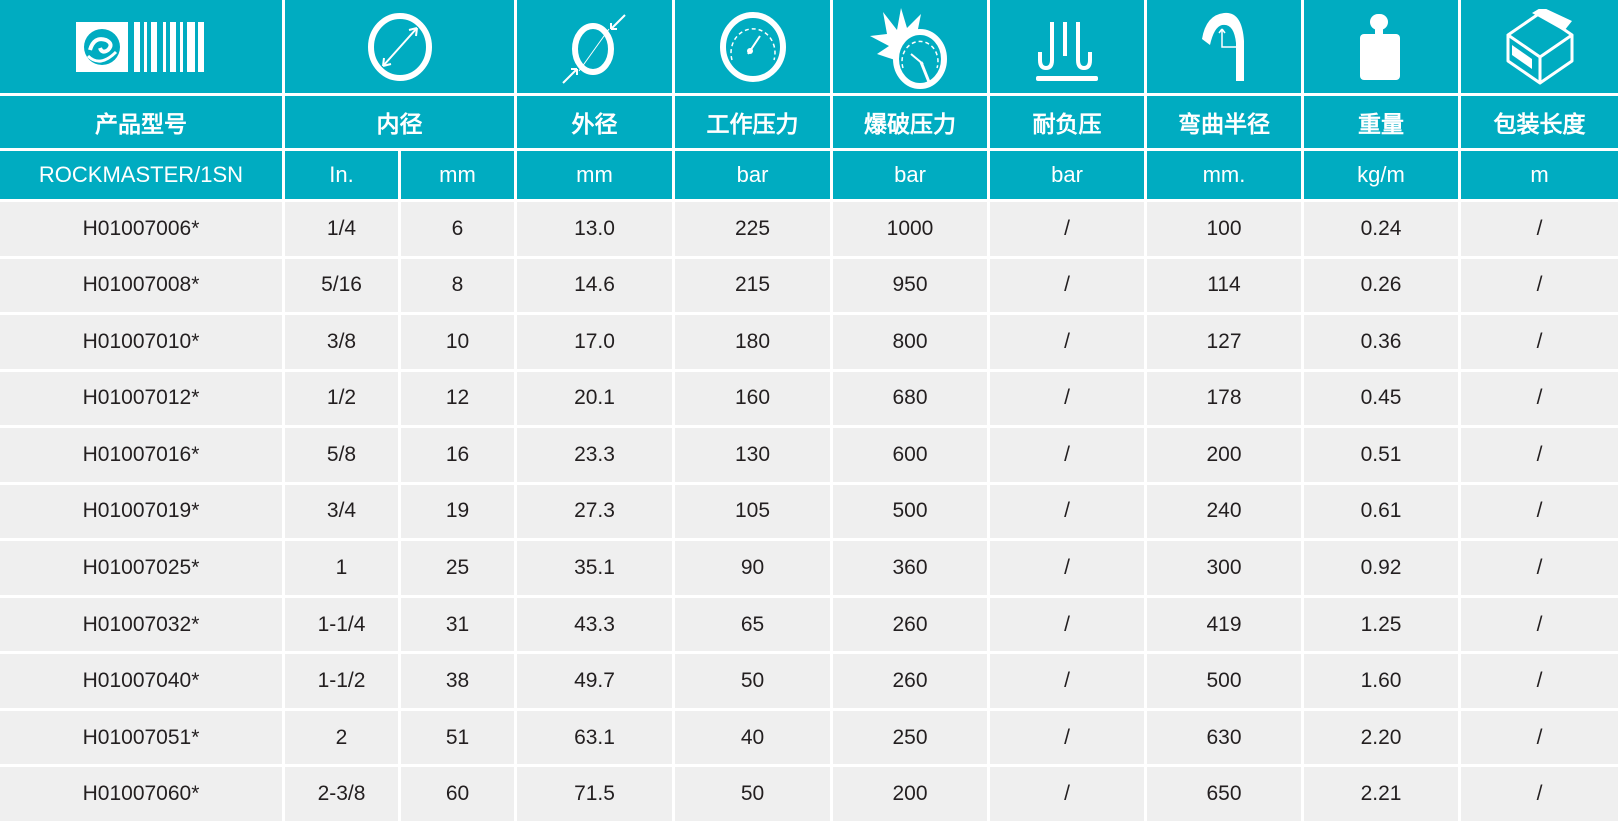 The width and height of the screenshot is (1618, 821). I want to click on cell-working-pressure: 160, so click(752, 398).